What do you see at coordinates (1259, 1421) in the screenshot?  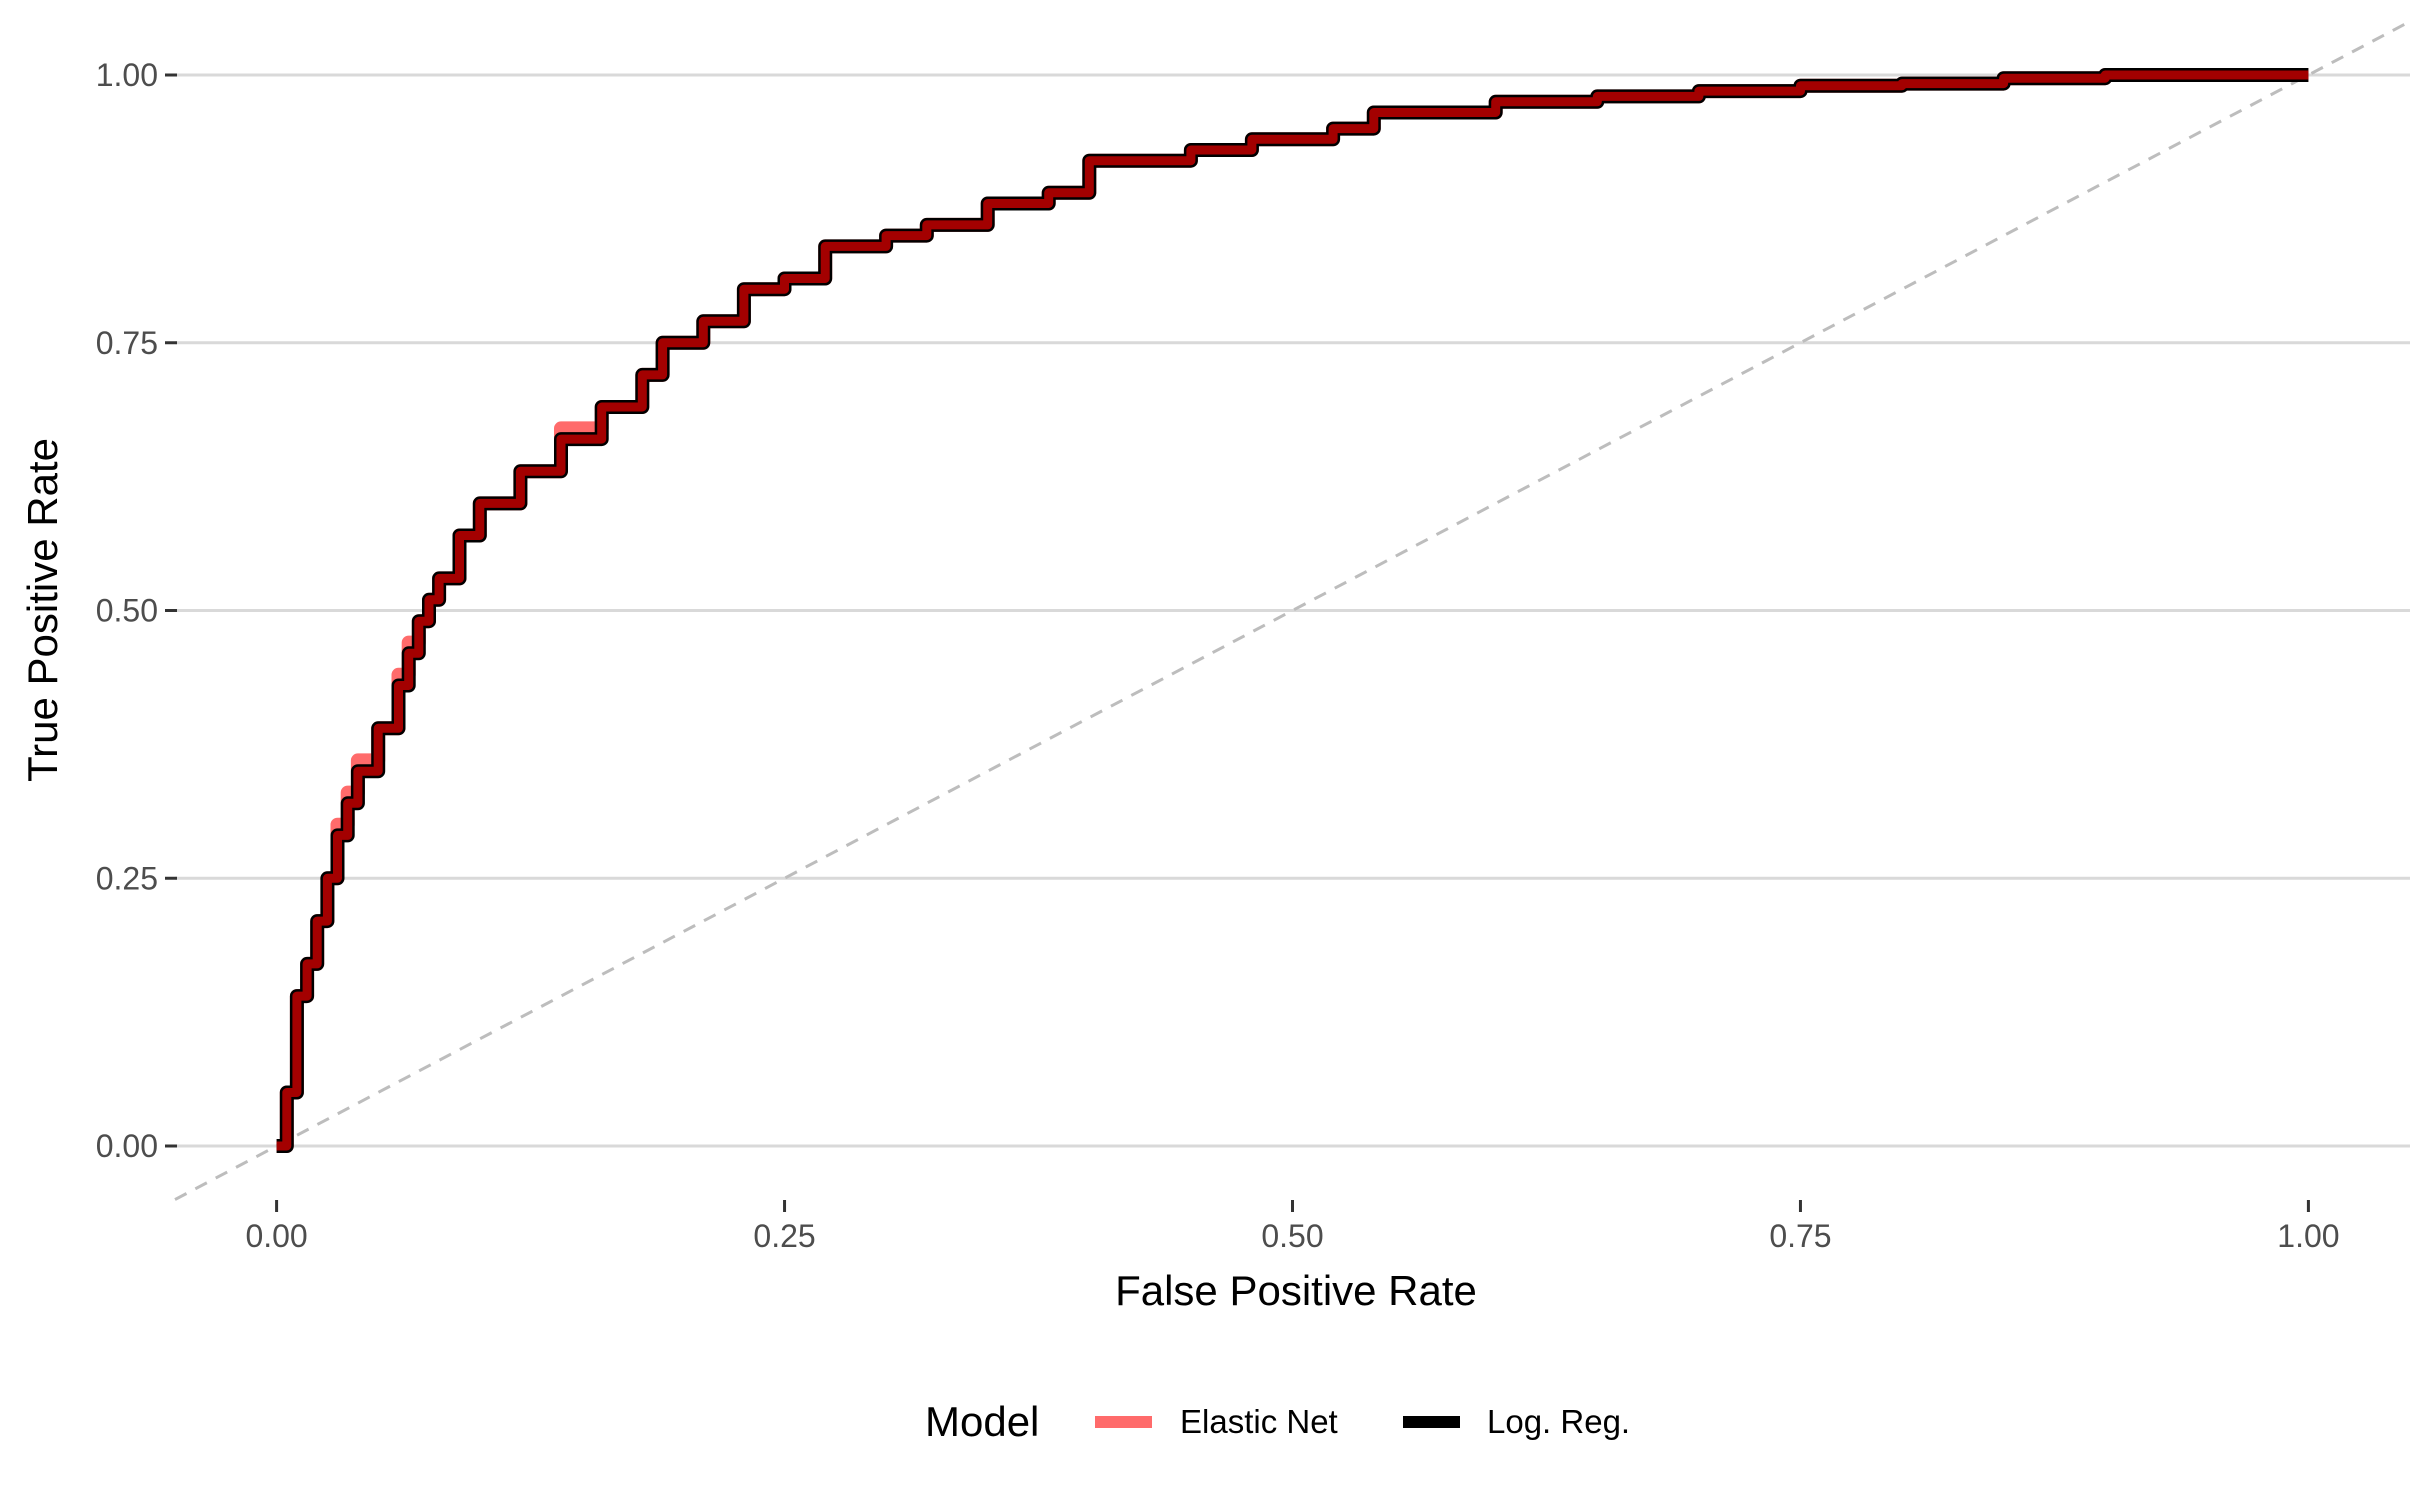 I see `legend-label-elastic-net: Elastic Net` at bounding box center [1259, 1421].